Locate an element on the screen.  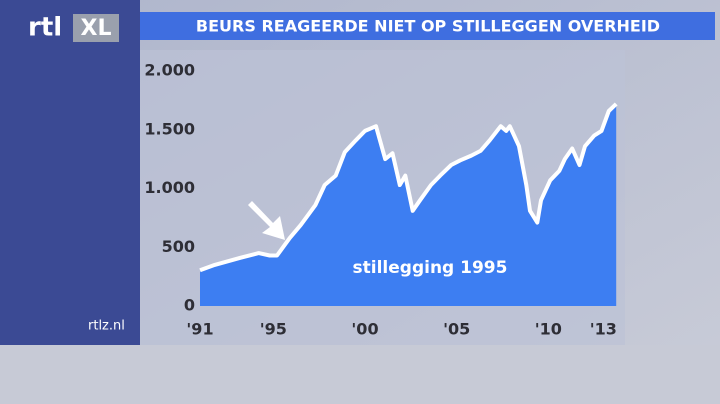
x-tick-label: '00 is located at coordinates (364, 329).